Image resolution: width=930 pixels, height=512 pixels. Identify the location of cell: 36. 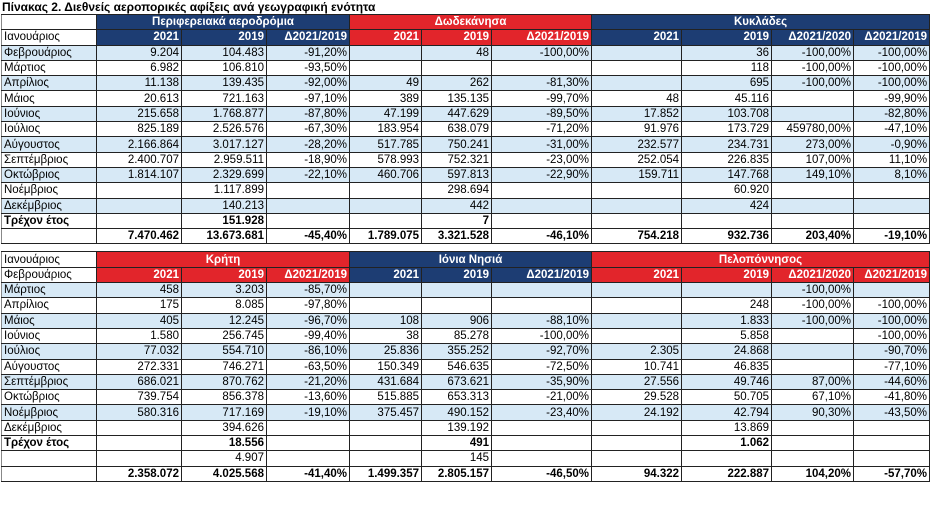
(727, 52).